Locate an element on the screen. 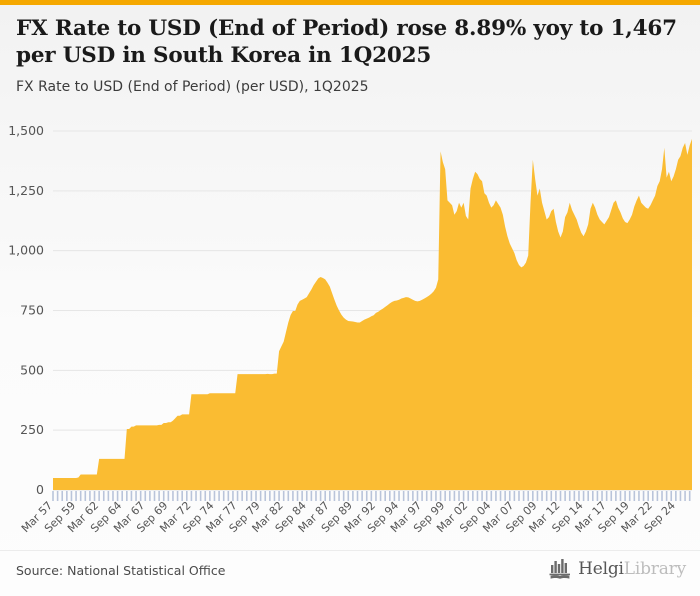 This screenshot has height=596, width=700. y-axis-tick-label: 500 is located at coordinates (32, 369).